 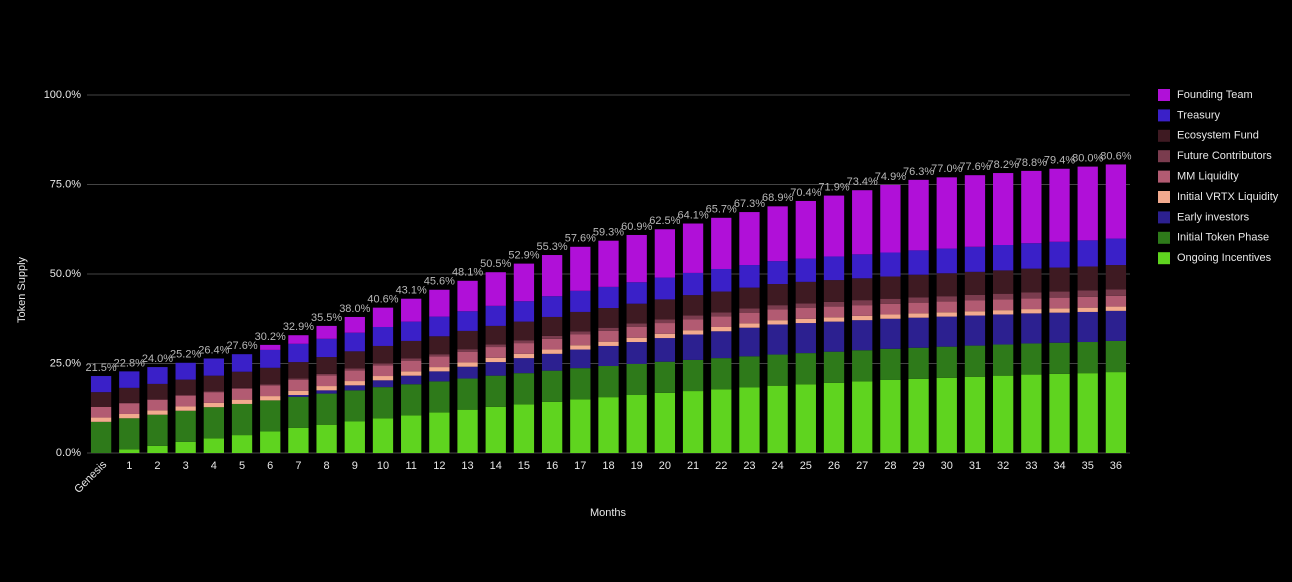 What do you see at coordinates (1215, 95) in the screenshot?
I see `legend-label: Founding Team` at bounding box center [1215, 95].